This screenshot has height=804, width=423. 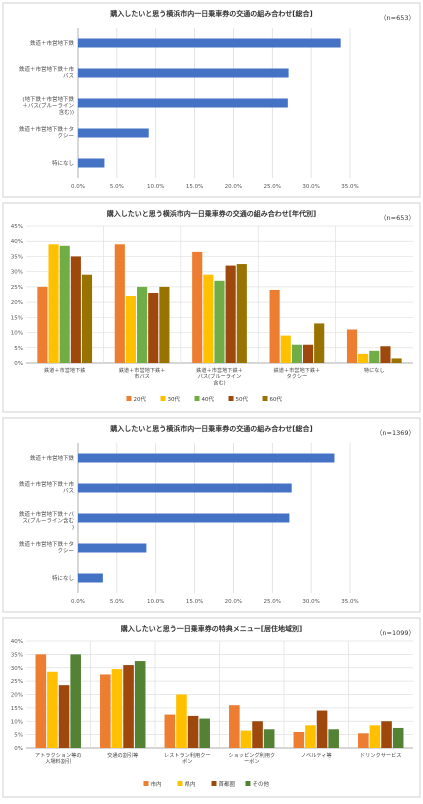 I want to click on legend-label: 60代, so click(x=276, y=399).